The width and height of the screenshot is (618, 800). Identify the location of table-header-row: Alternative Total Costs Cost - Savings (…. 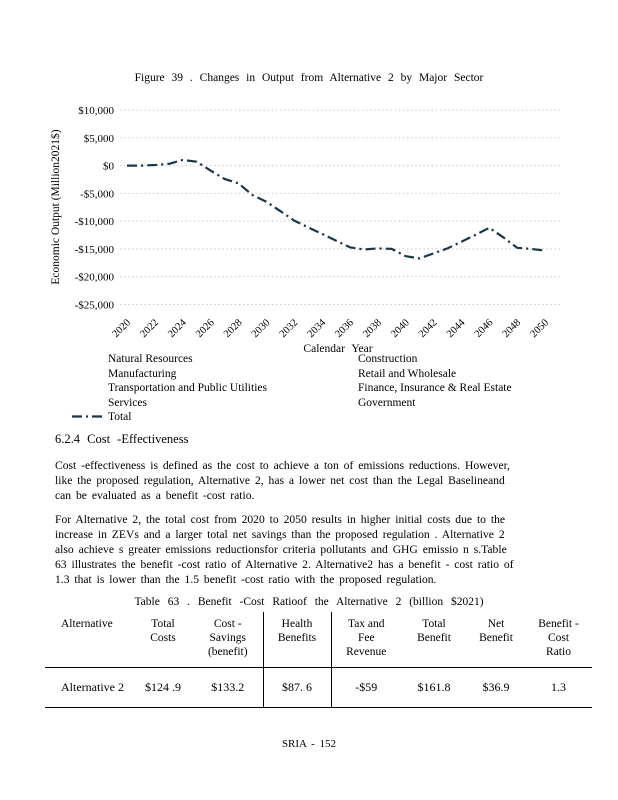
(318, 640).